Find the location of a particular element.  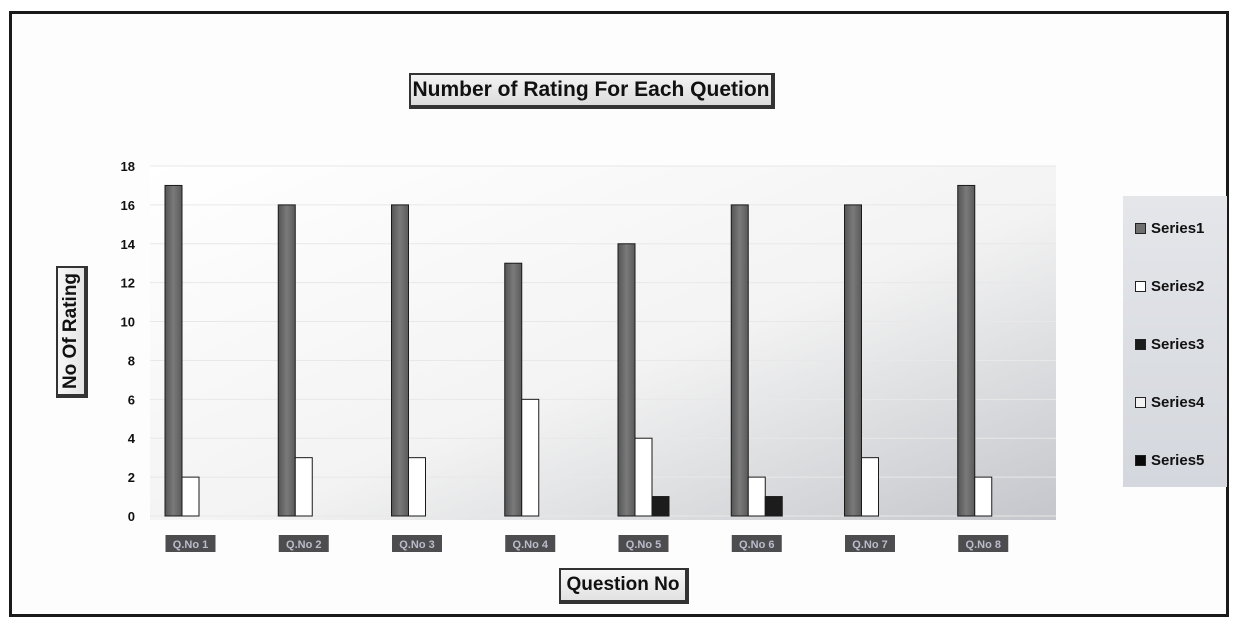

x-tick-label: Q.No 1 is located at coordinates (190, 545).